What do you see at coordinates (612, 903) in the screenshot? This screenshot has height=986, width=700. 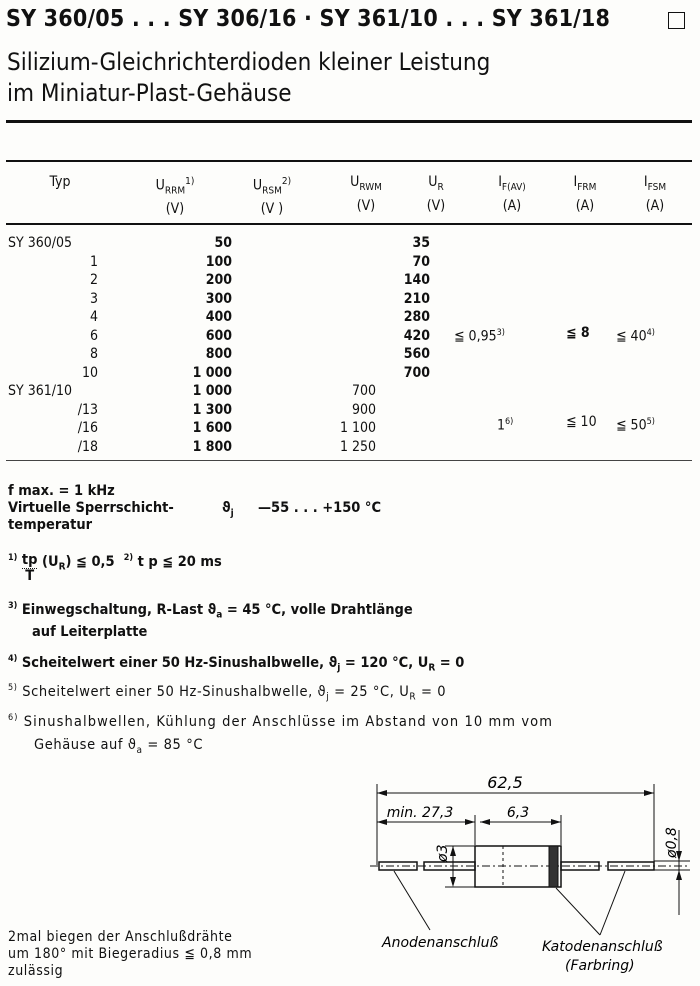 I see `cathode-leader-lead` at bounding box center [612, 903].